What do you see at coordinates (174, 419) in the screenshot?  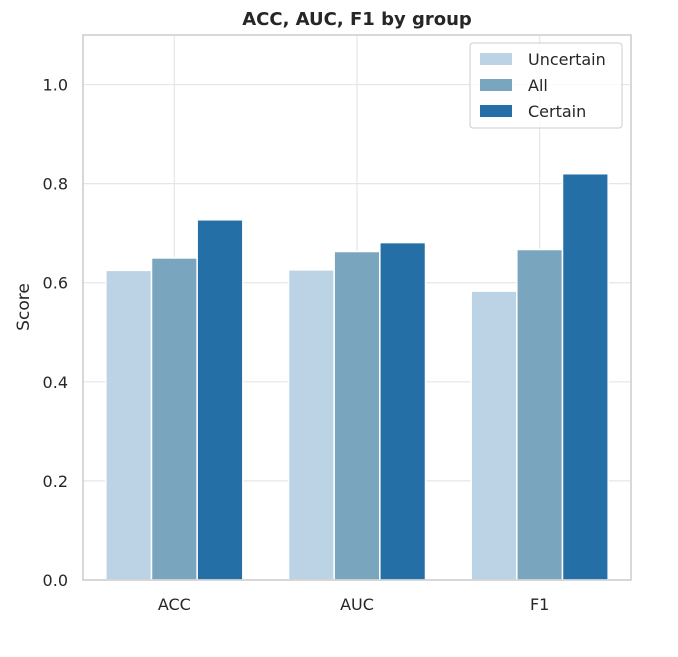 I see `bar-all-acc` at bounding box center [174, 419].